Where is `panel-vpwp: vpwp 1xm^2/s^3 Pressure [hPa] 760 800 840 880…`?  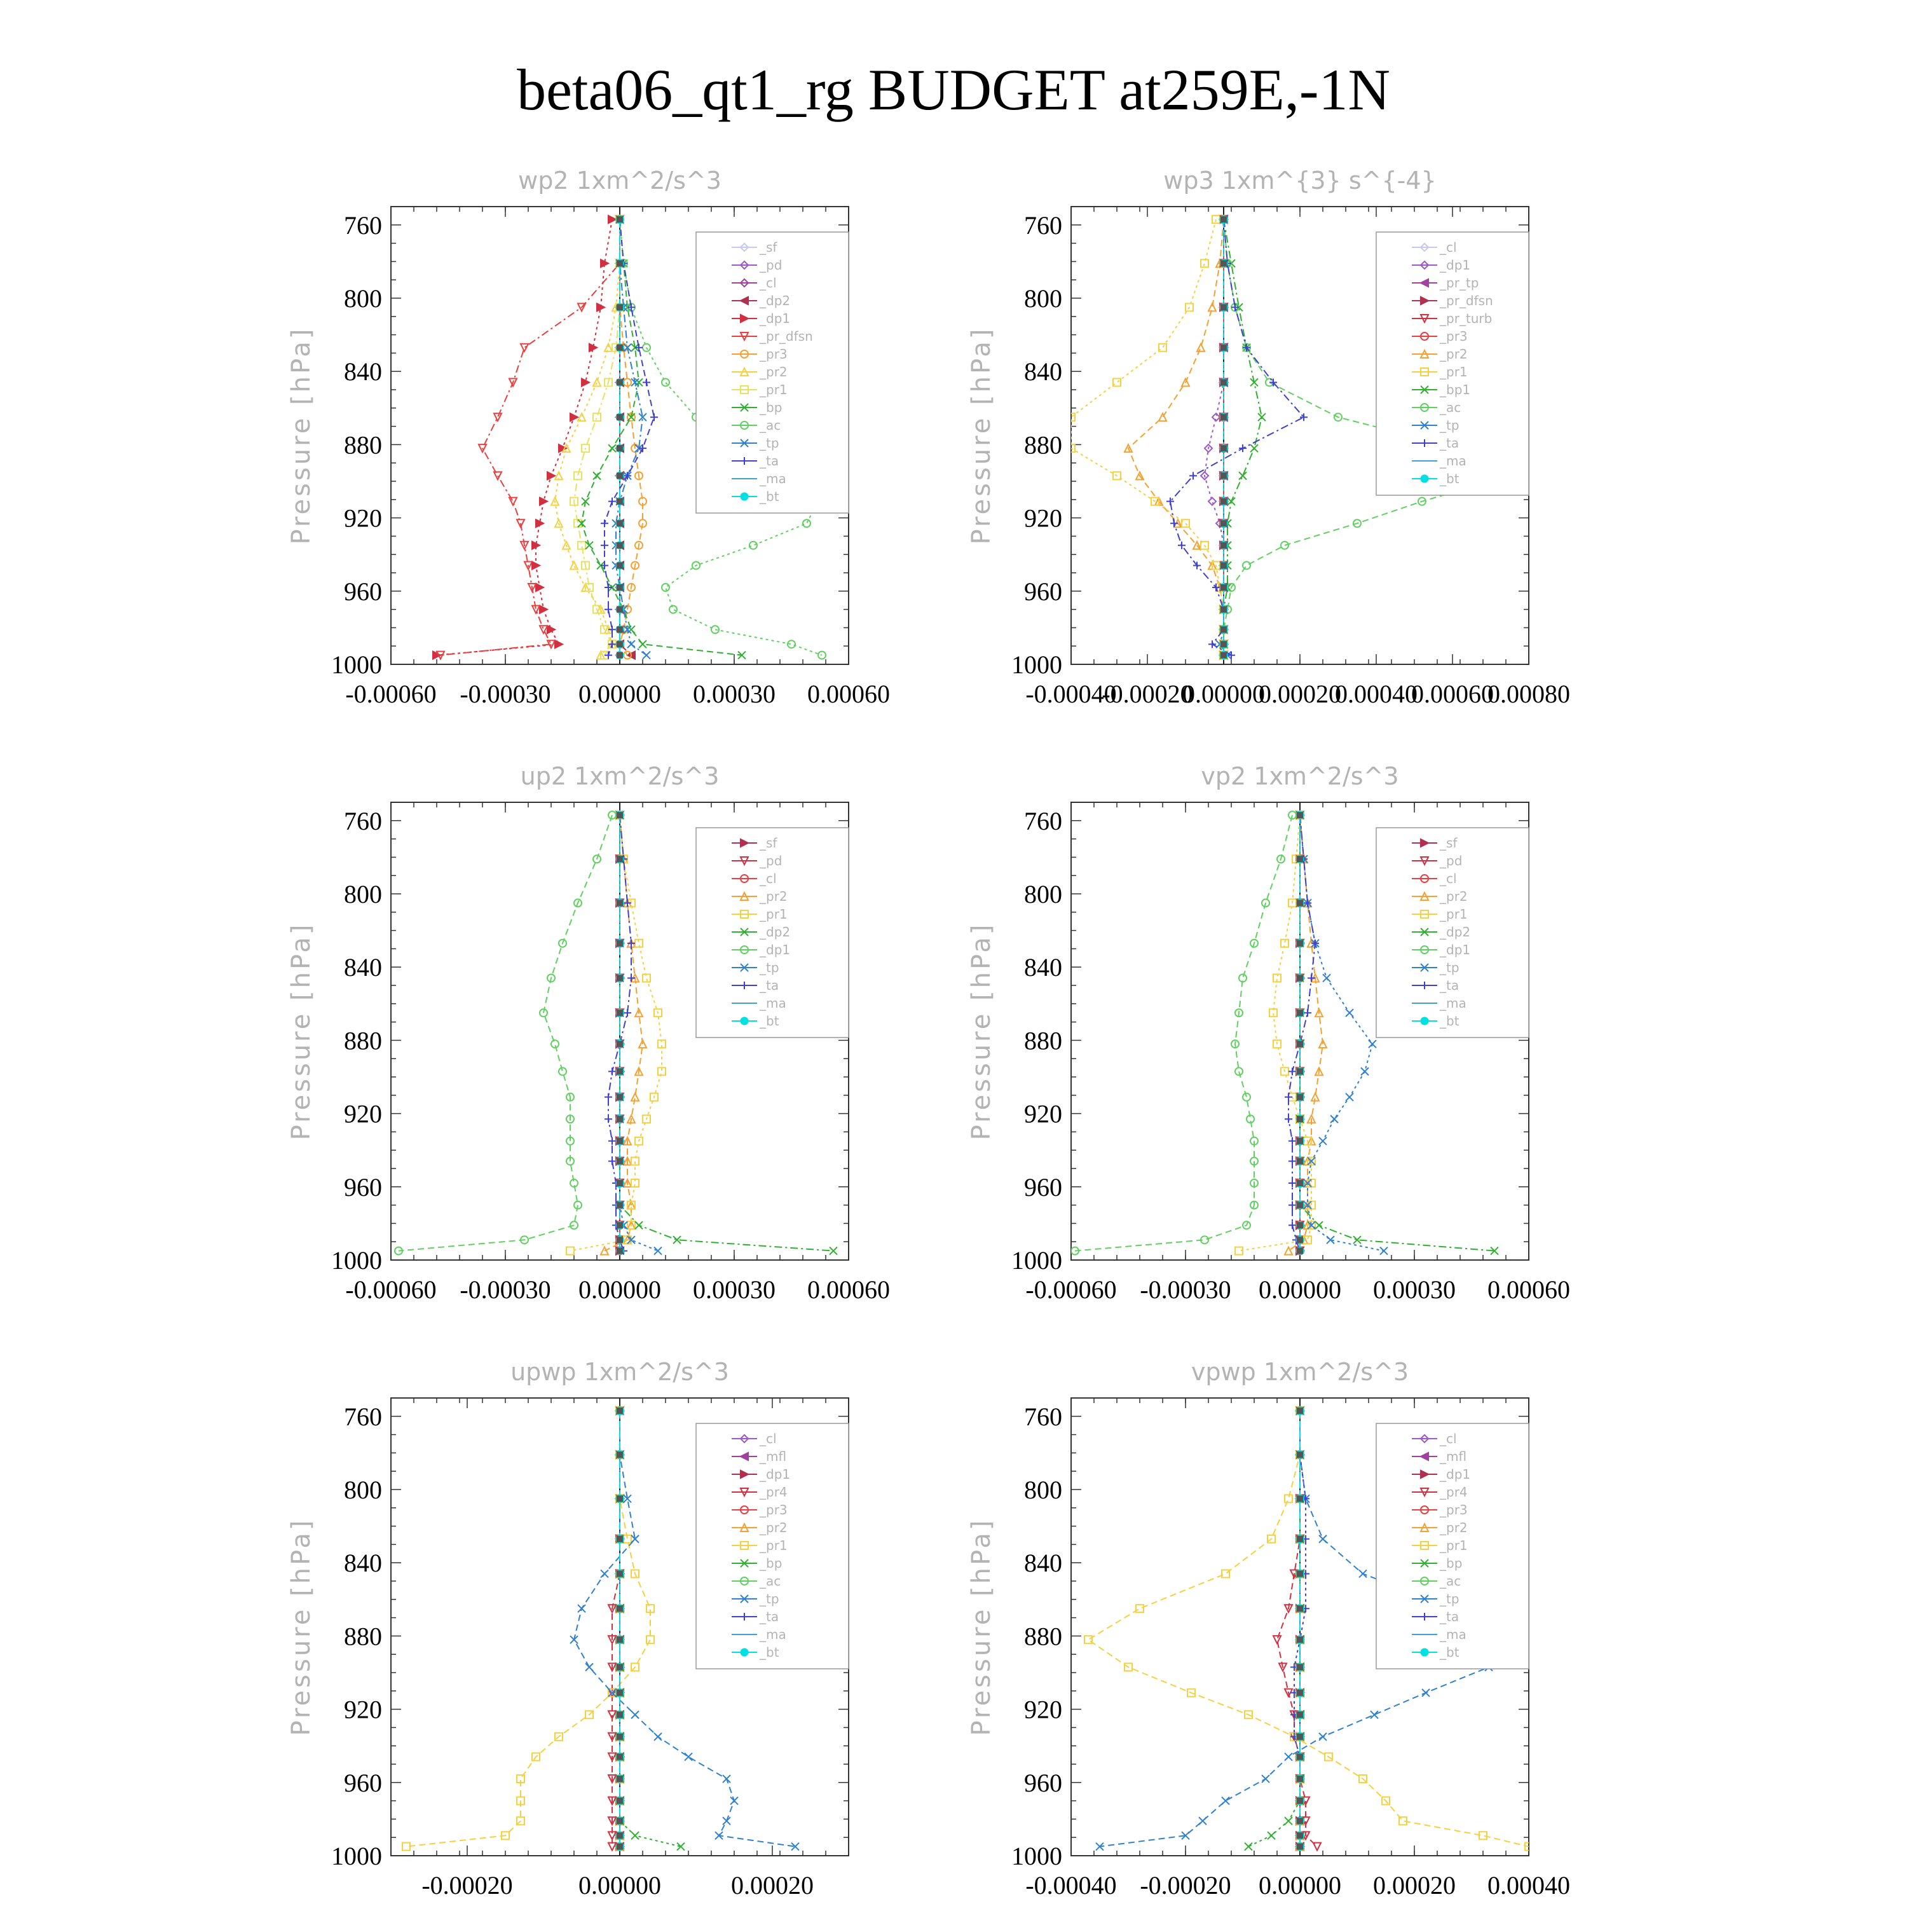 panel-vpwp: vpwp 1xm^2/s^3 Pressure [hPa] 760 800 840 880… is located at coordinates (1306, 1639).